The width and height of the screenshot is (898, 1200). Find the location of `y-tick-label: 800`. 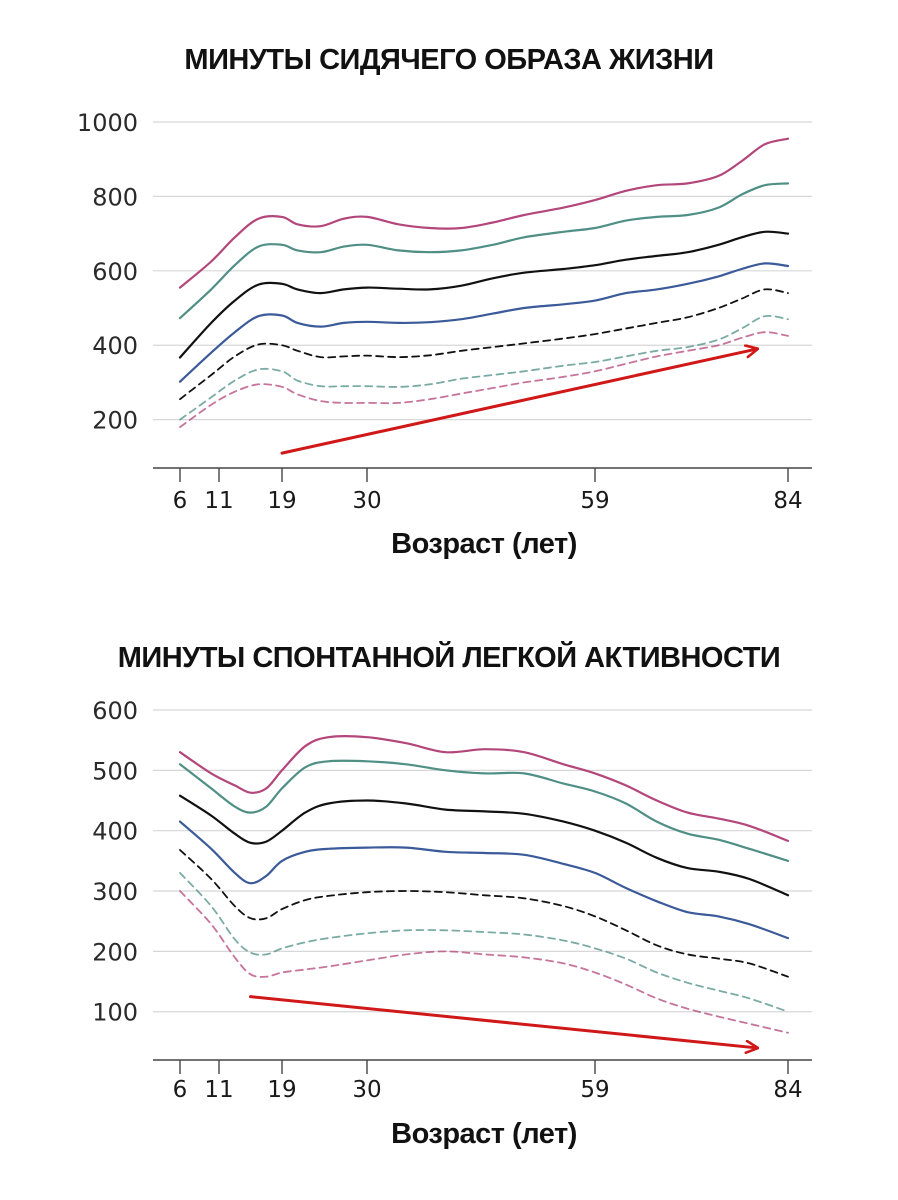

y-tick-label: 800 is located at coordinates (115, 197).